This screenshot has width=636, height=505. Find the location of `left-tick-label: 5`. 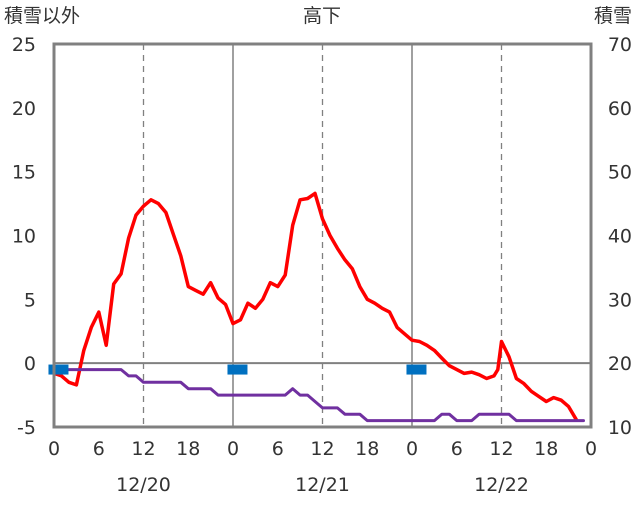

left-tick-label: 5 is located at coordinates (30, 300).